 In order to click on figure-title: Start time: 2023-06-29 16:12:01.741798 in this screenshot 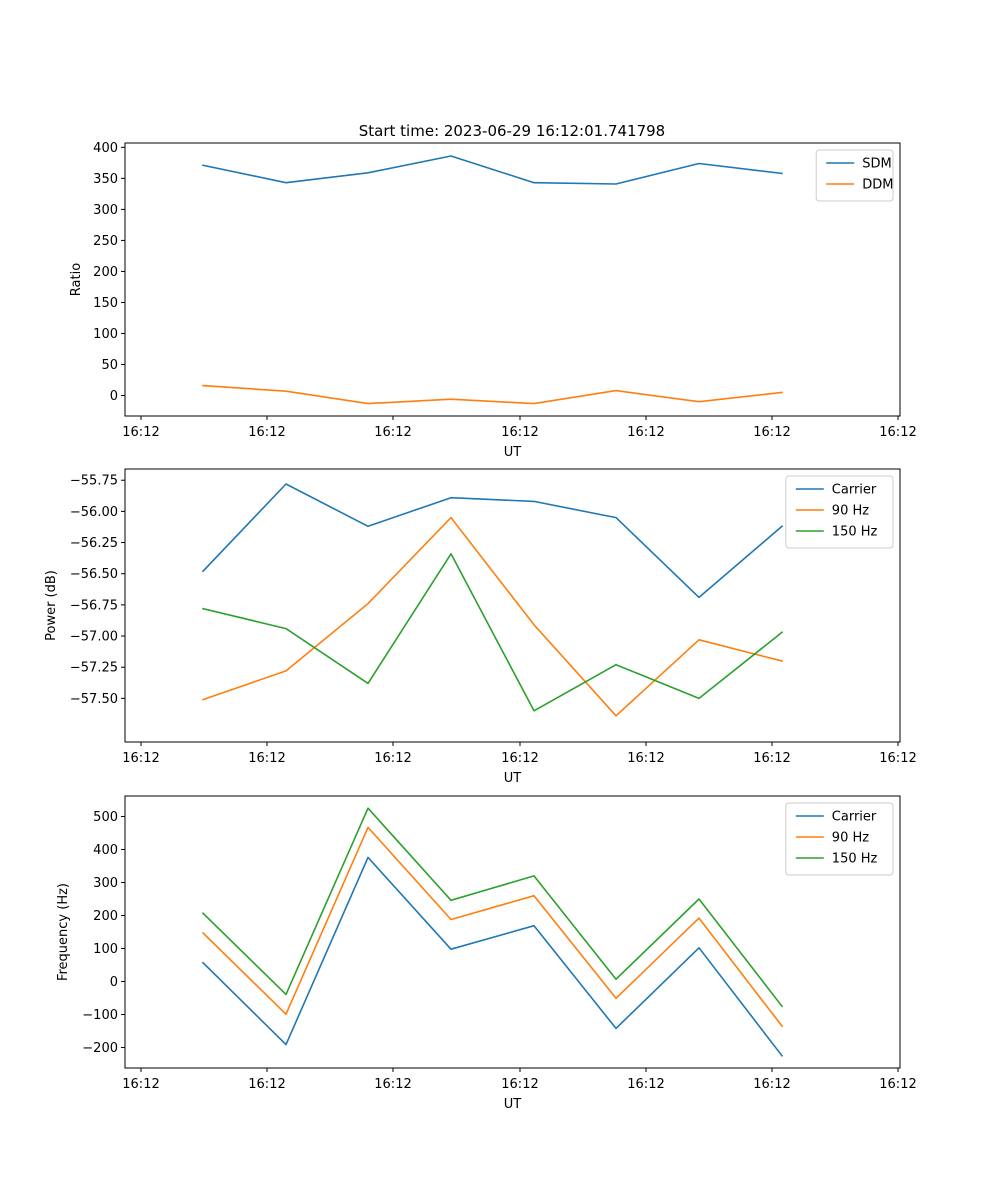, I will do `click(512, 131)`.